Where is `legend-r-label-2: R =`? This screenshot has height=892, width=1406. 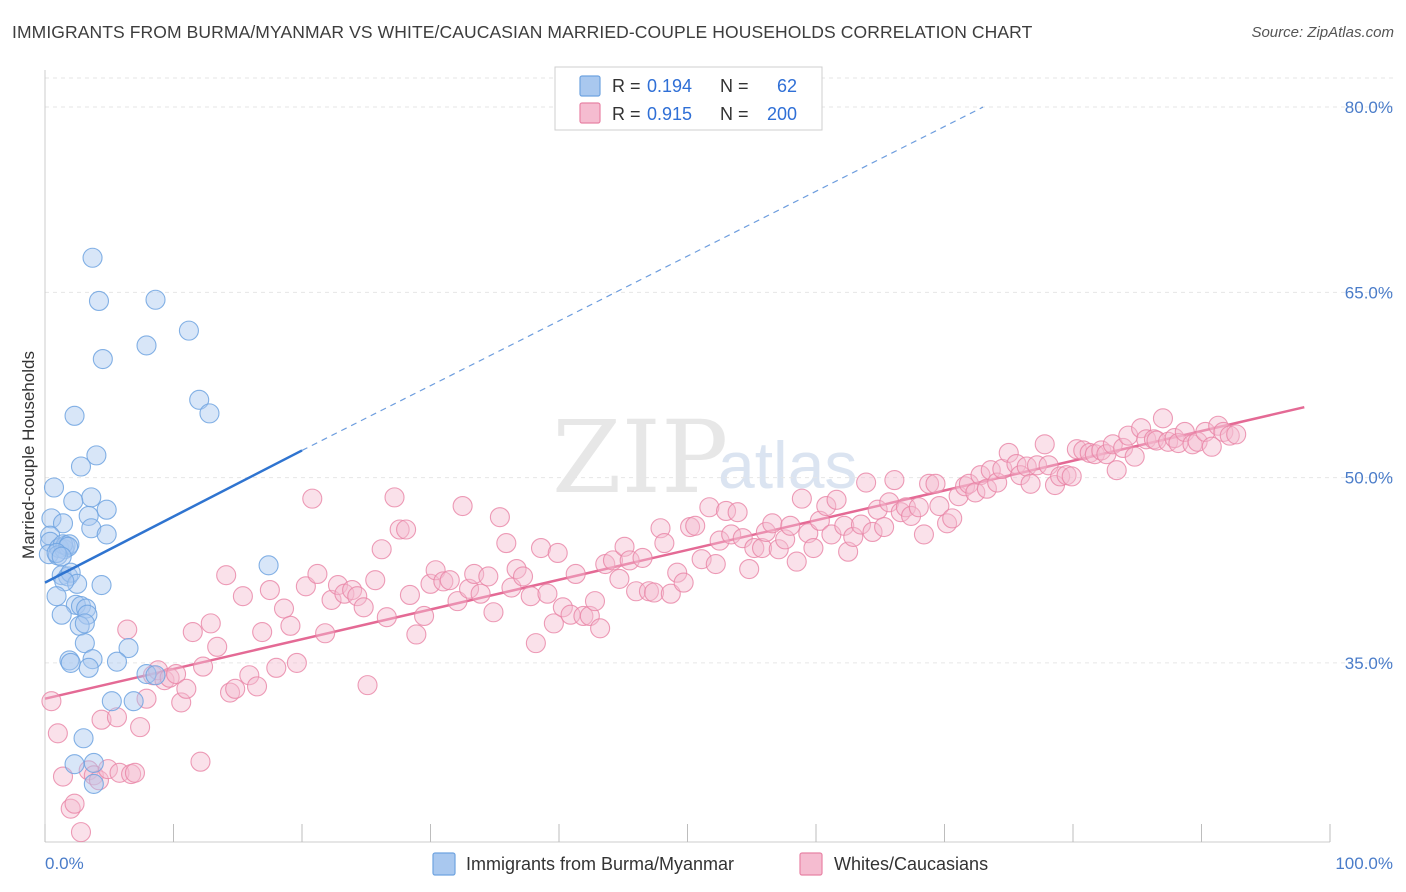
legend-r-label-2: R = is located at coordinates (626, 114).